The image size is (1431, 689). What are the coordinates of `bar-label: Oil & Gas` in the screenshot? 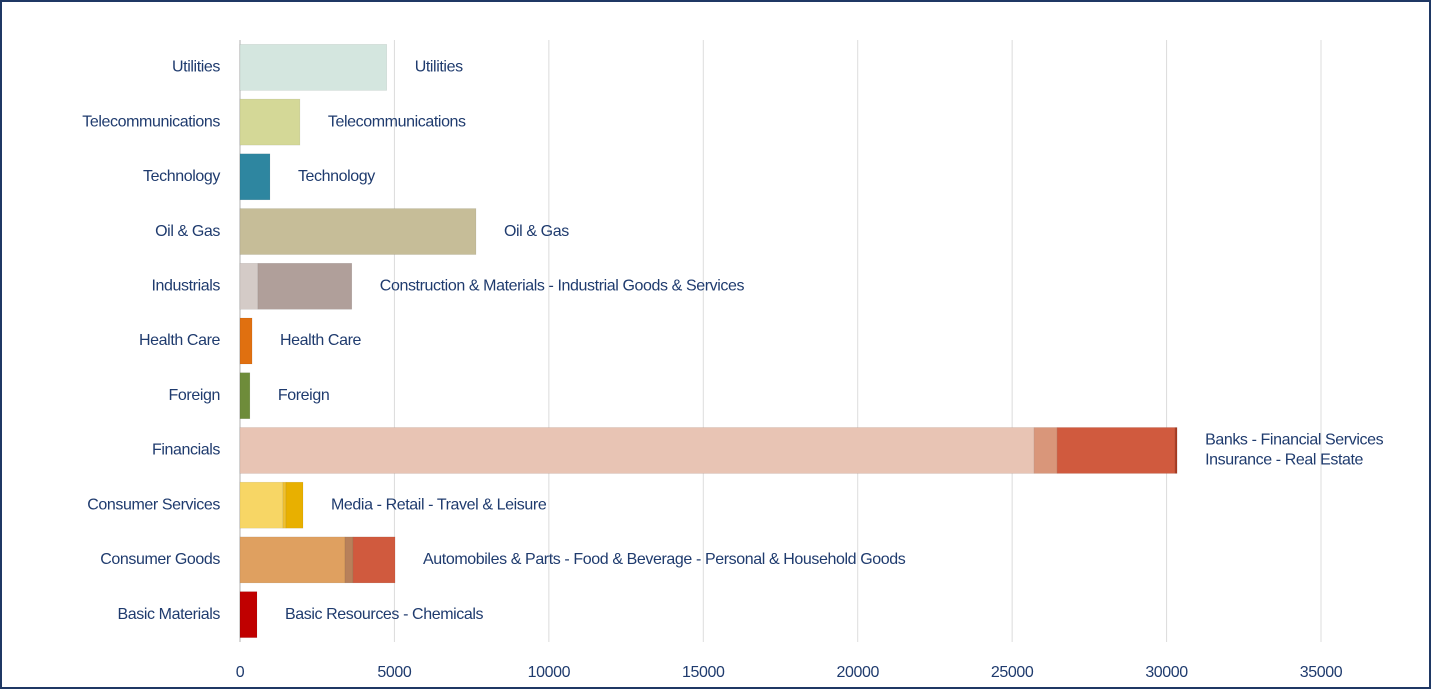 It's located at (536, 231).